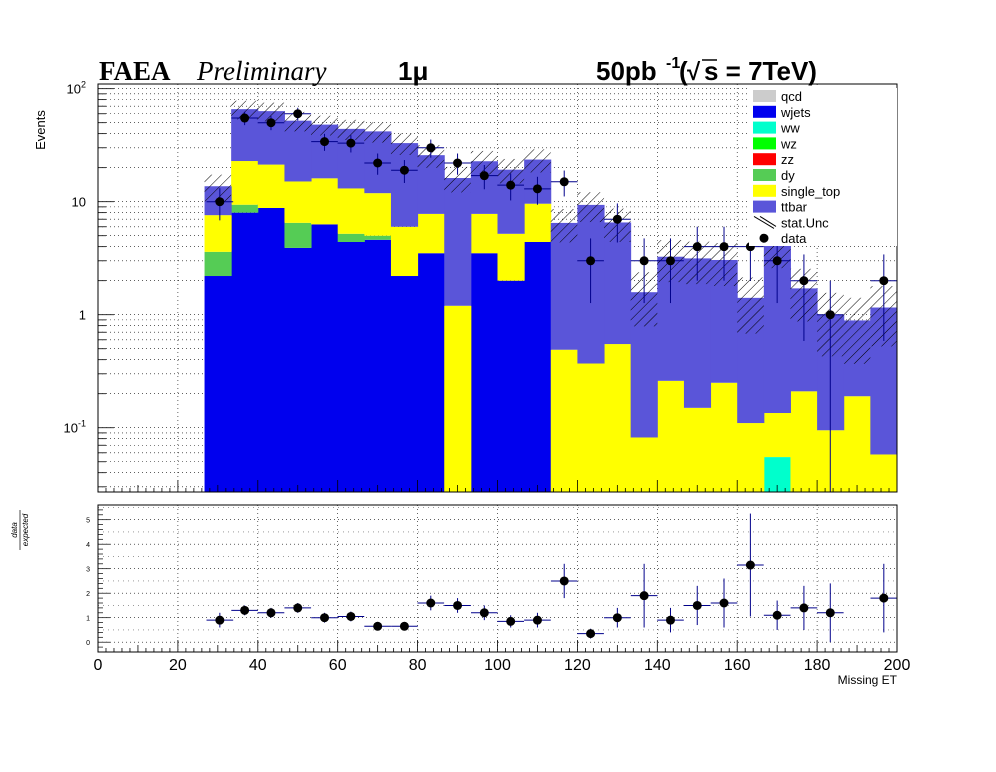 The height and width of the screenshot is (772, 996). Describe the element at coordinates (577, 665) in the screenshot. I see `x-tick-label: 120` at that location.